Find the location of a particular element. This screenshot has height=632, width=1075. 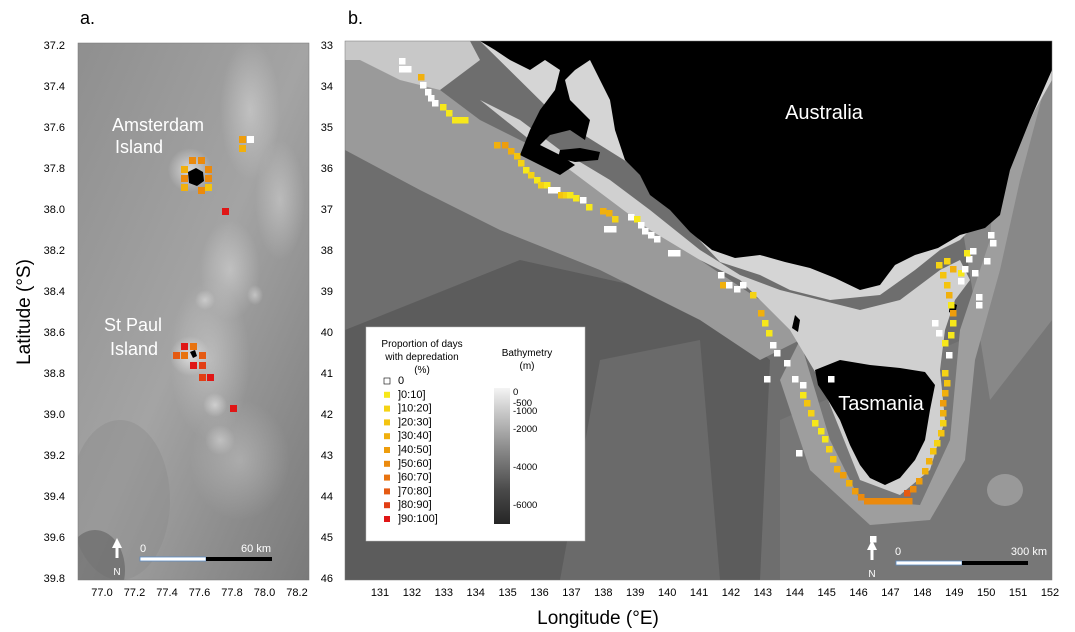

bathy-title-line1: Bathymetry is located at coordinates (527, 353).